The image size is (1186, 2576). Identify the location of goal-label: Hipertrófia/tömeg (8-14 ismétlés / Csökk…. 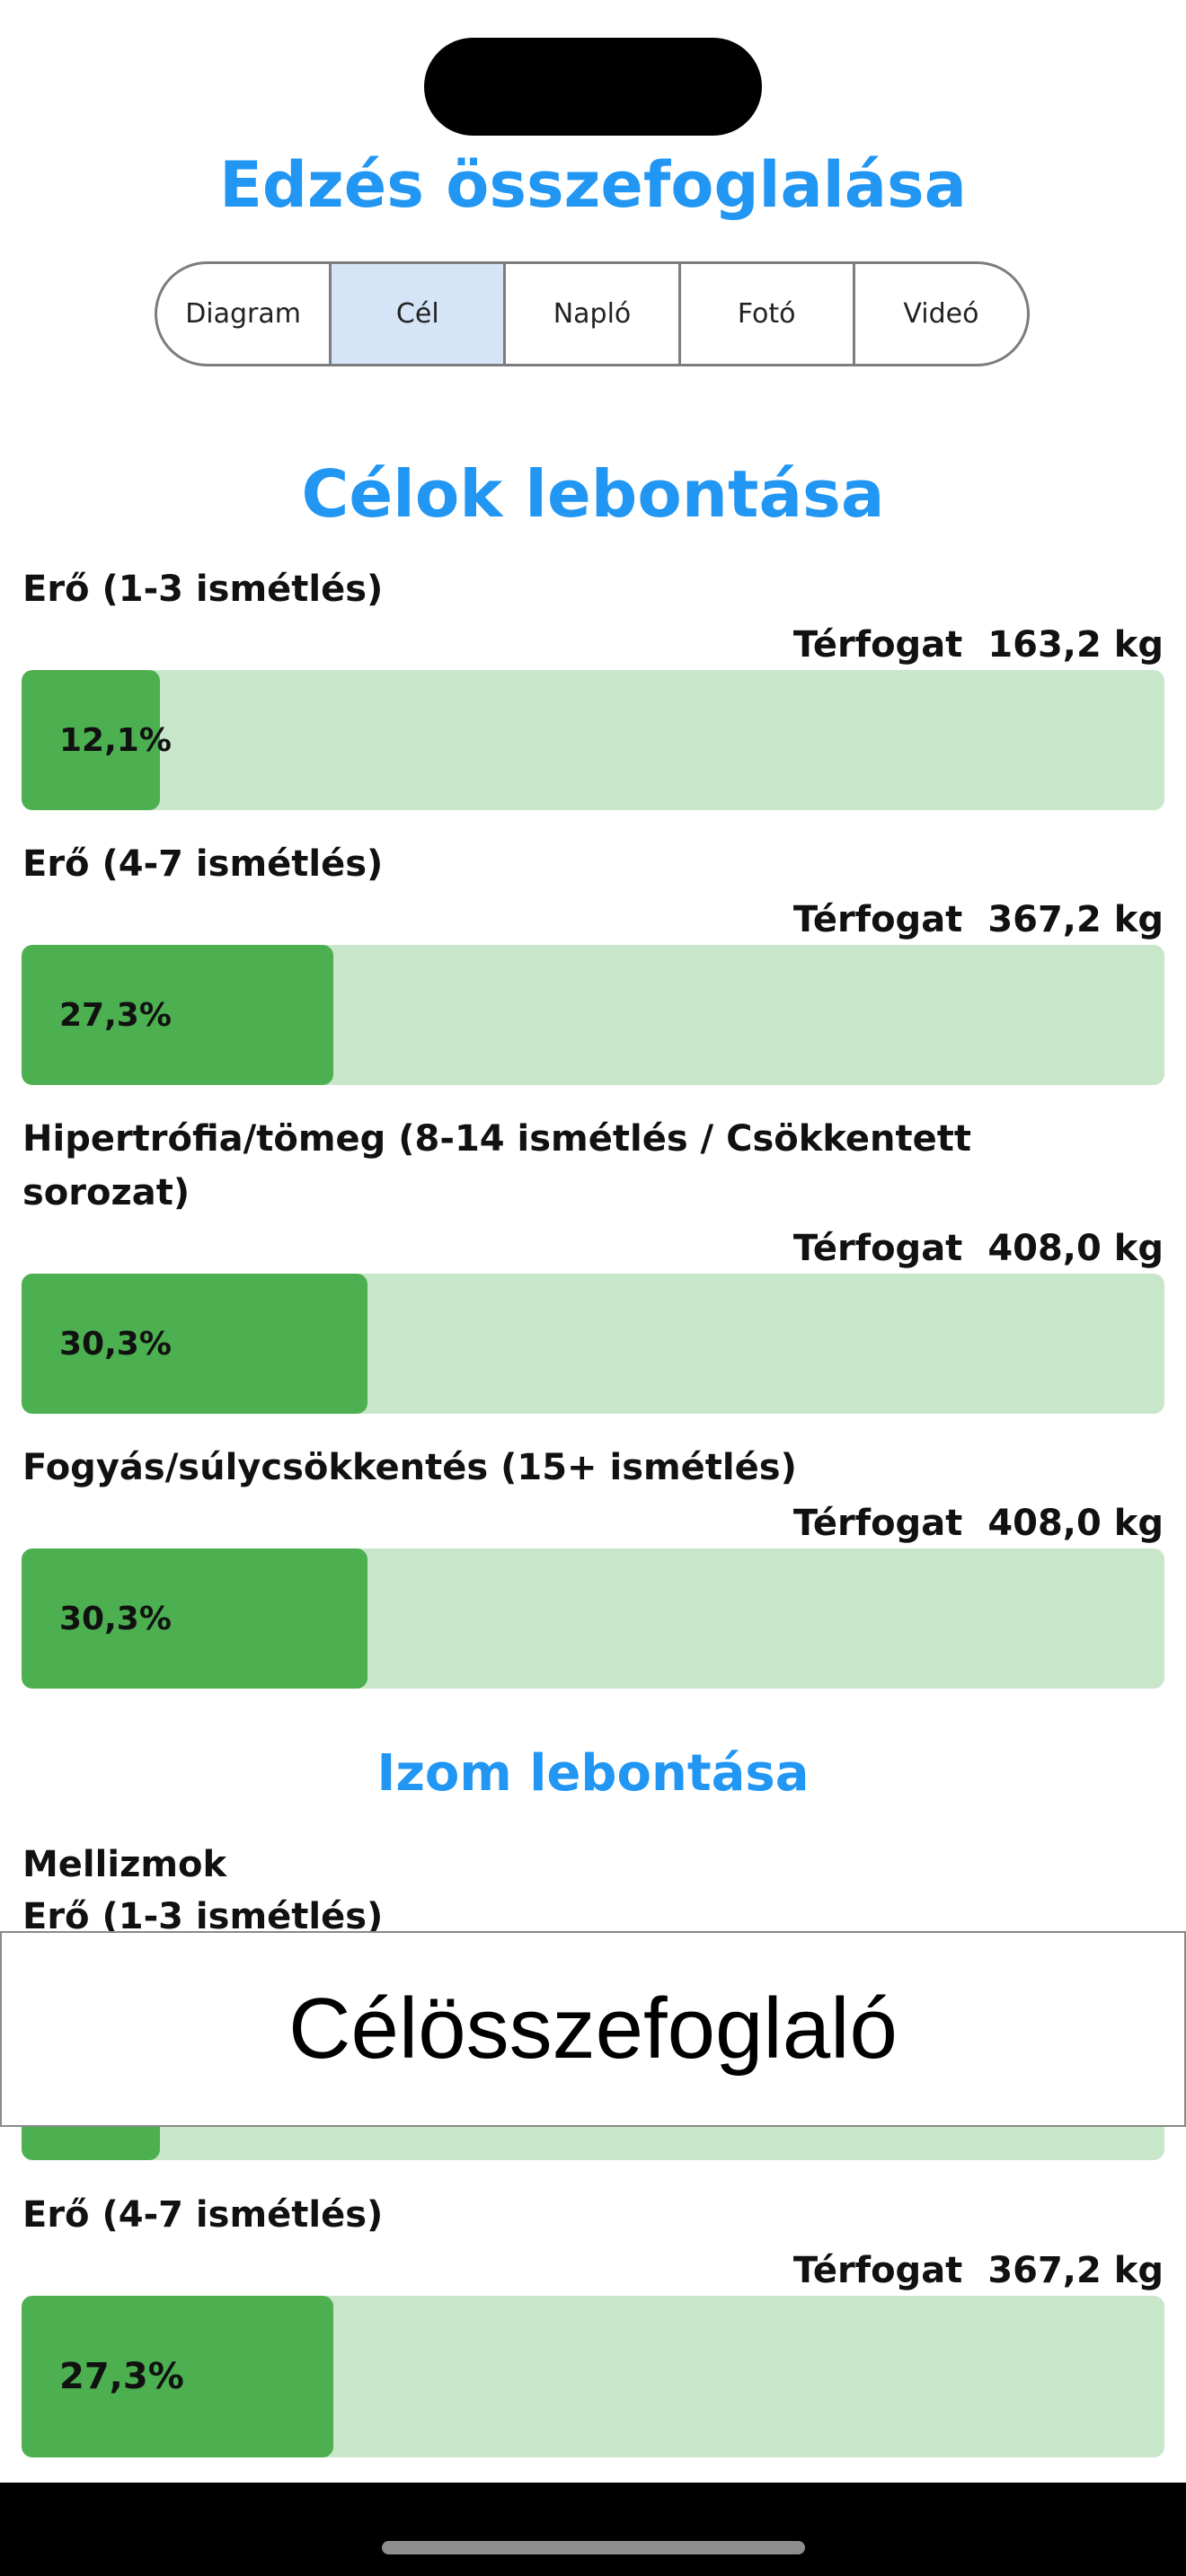
(496, 1165).